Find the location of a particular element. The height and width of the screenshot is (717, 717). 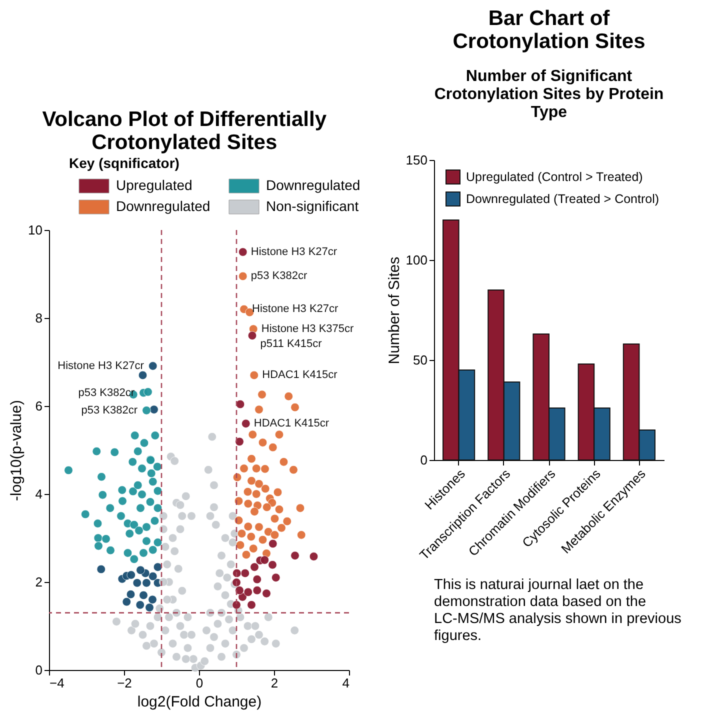

y-tick-label: 150 is located at coordinates (417, 160).